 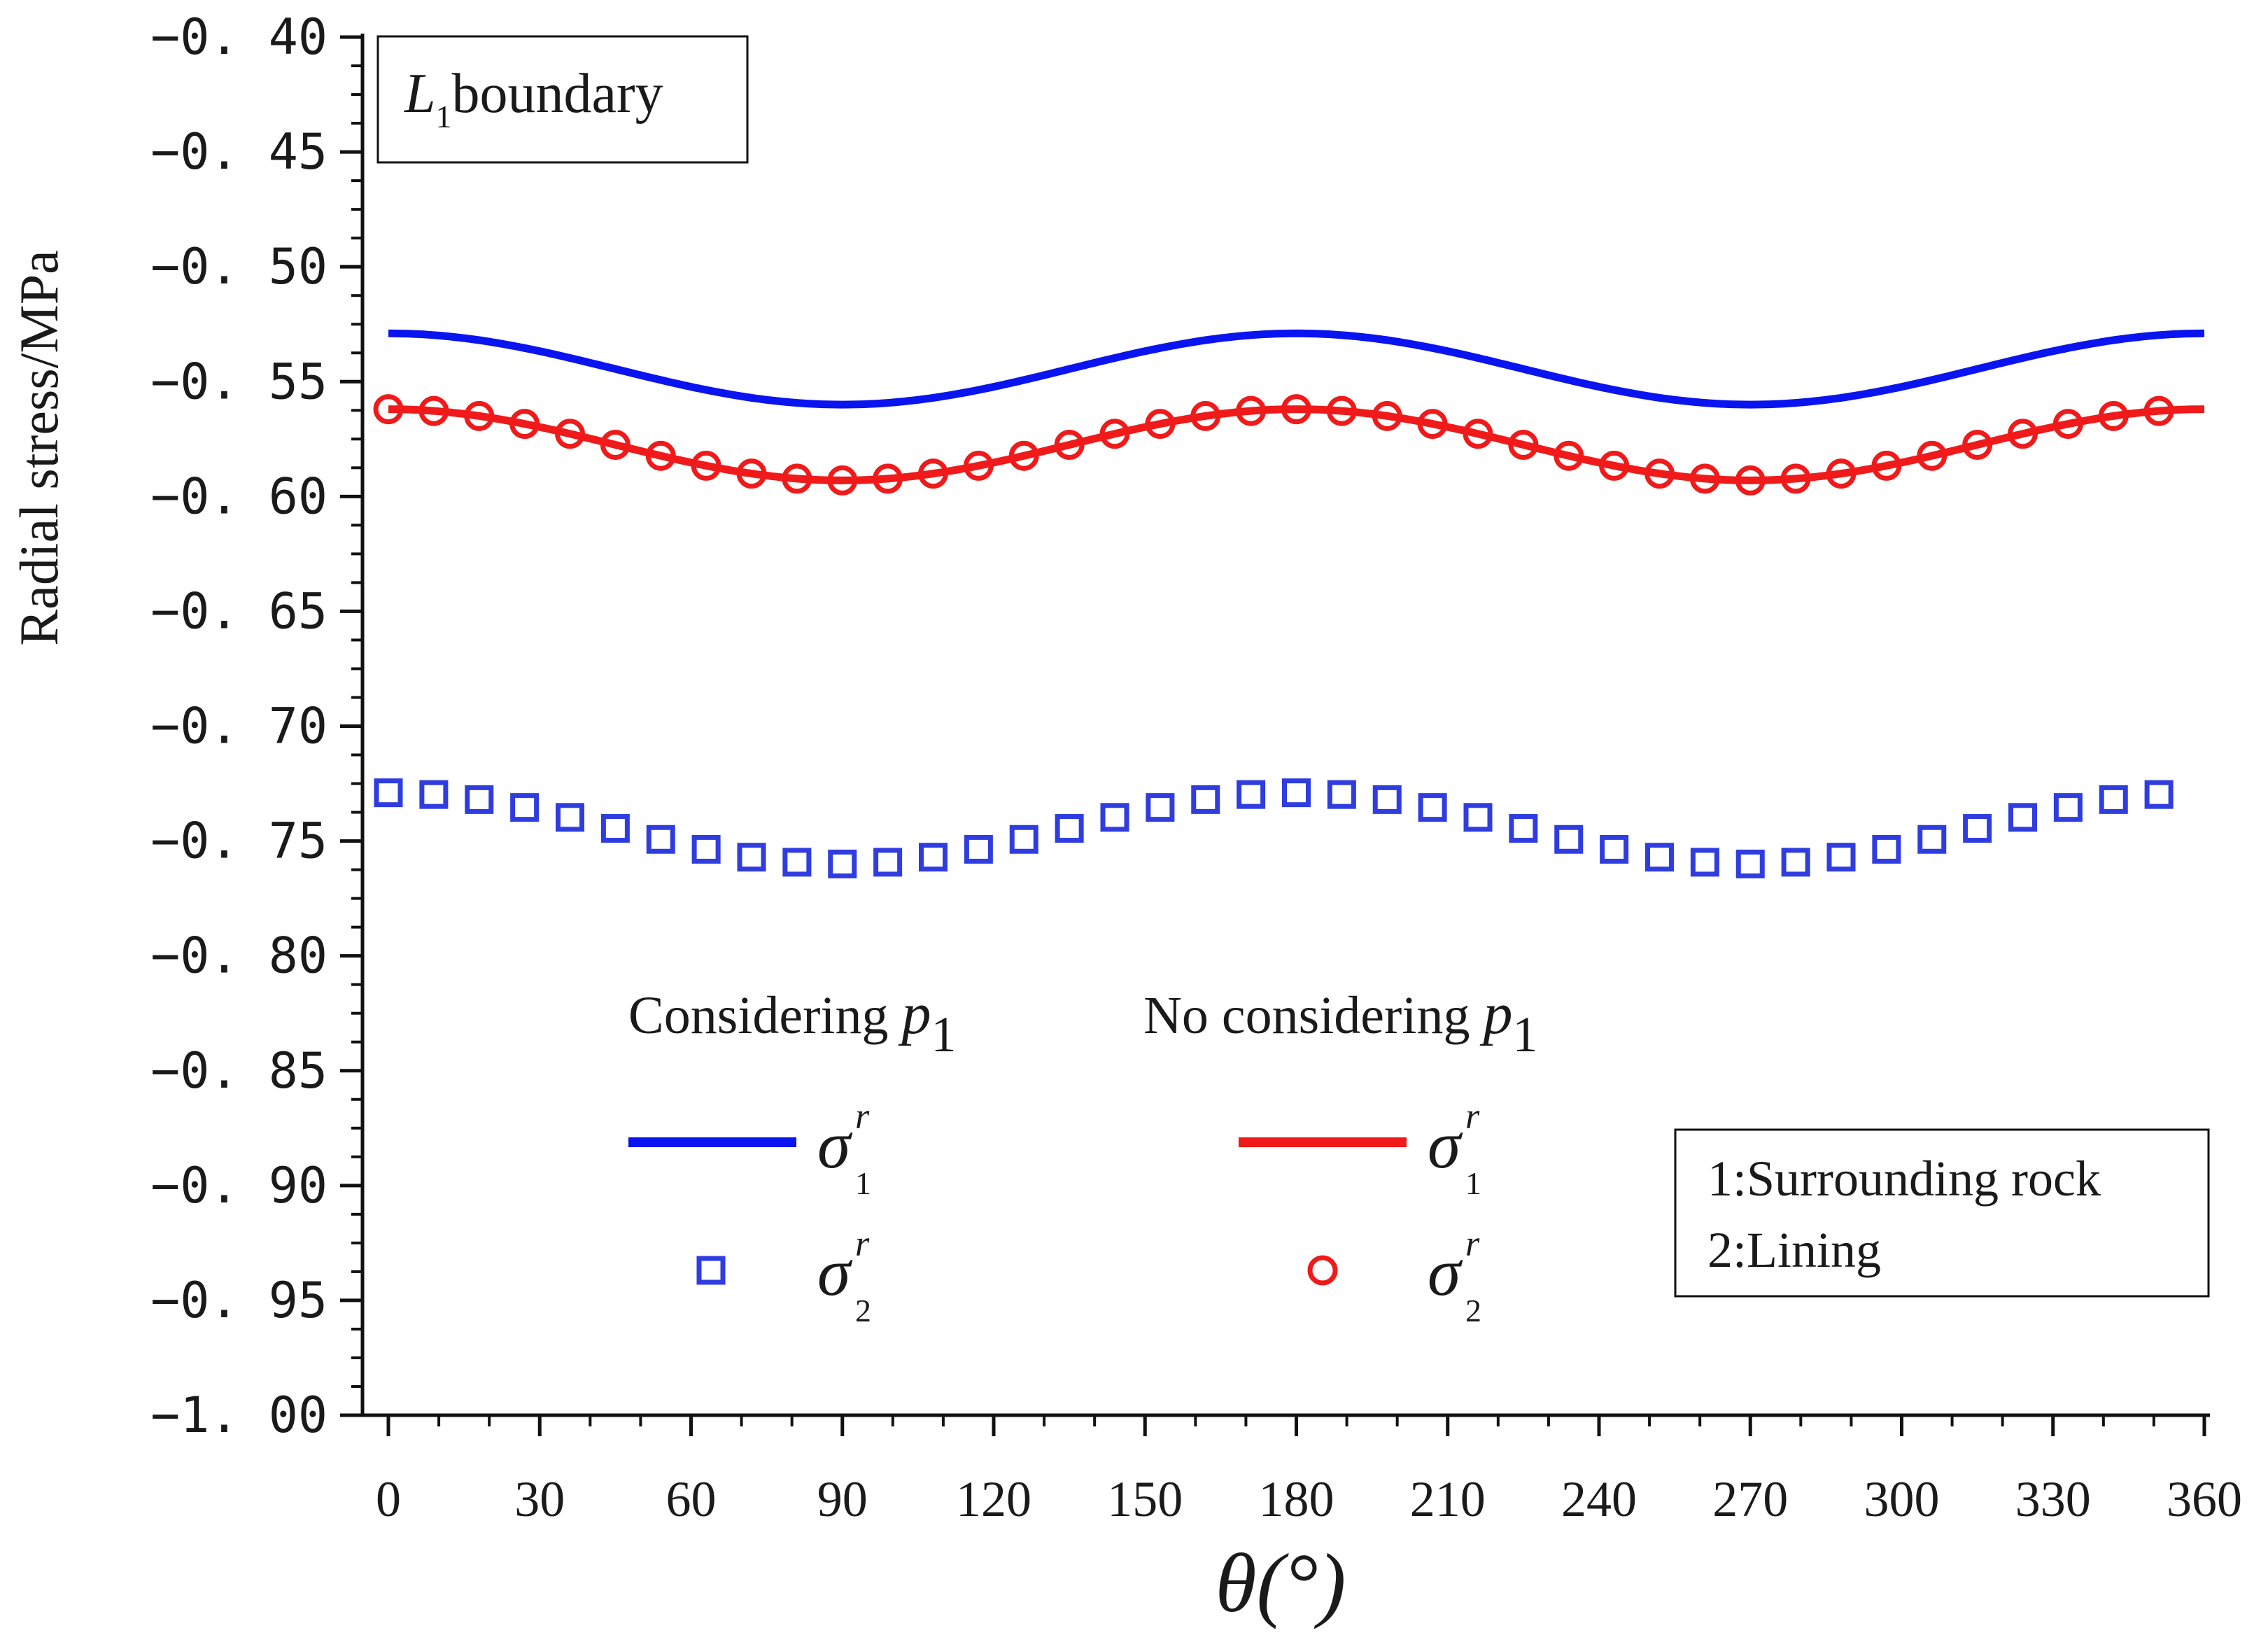 I want to click on legend-sup-2b: r, so click(x=1472, y=1244).